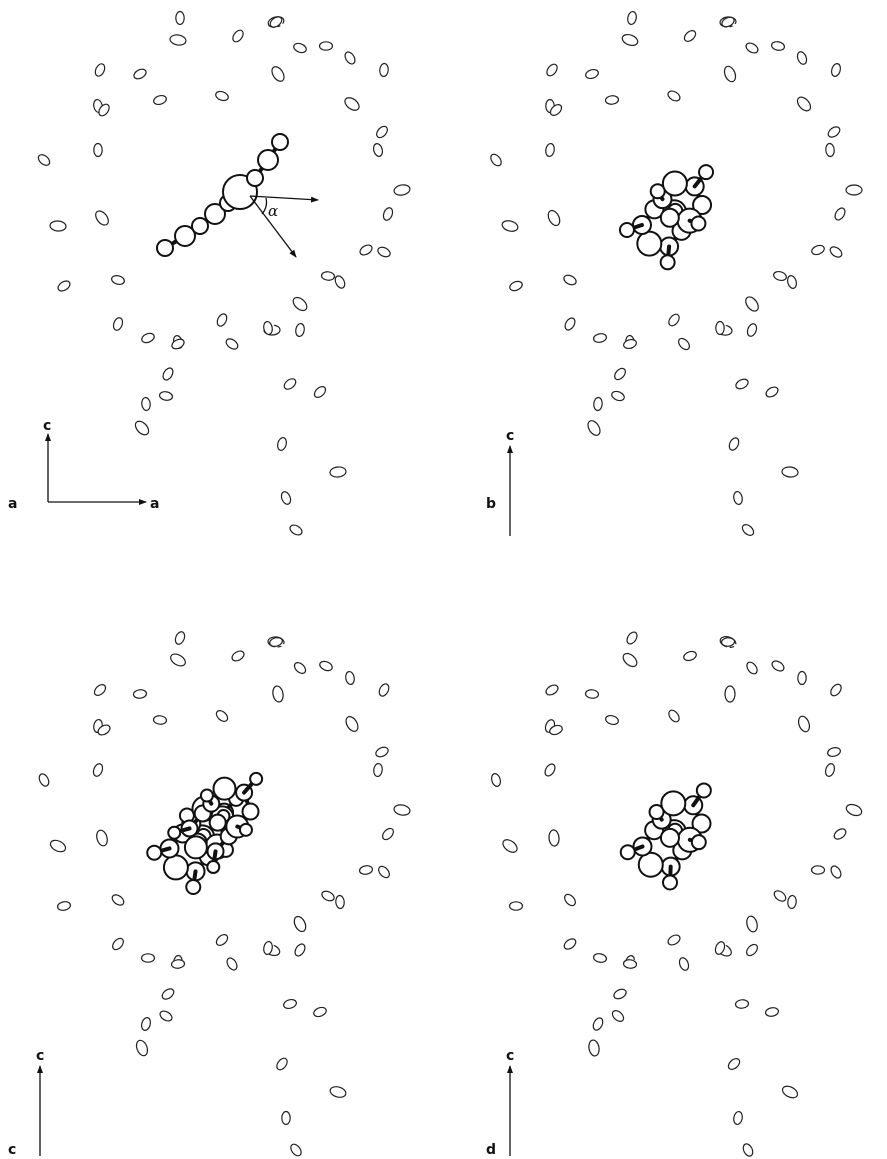 This screenshot has width=887, height=1159. I want to click on guest-molecule, so click(222, 195).